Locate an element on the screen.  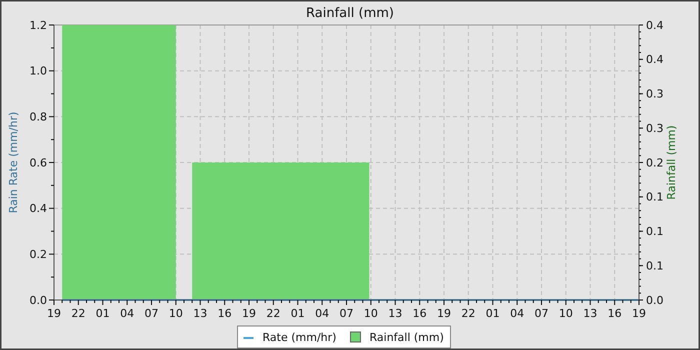
y-axis-title: Rain Rate (mm/hr) is located at coordinates (13, 163).